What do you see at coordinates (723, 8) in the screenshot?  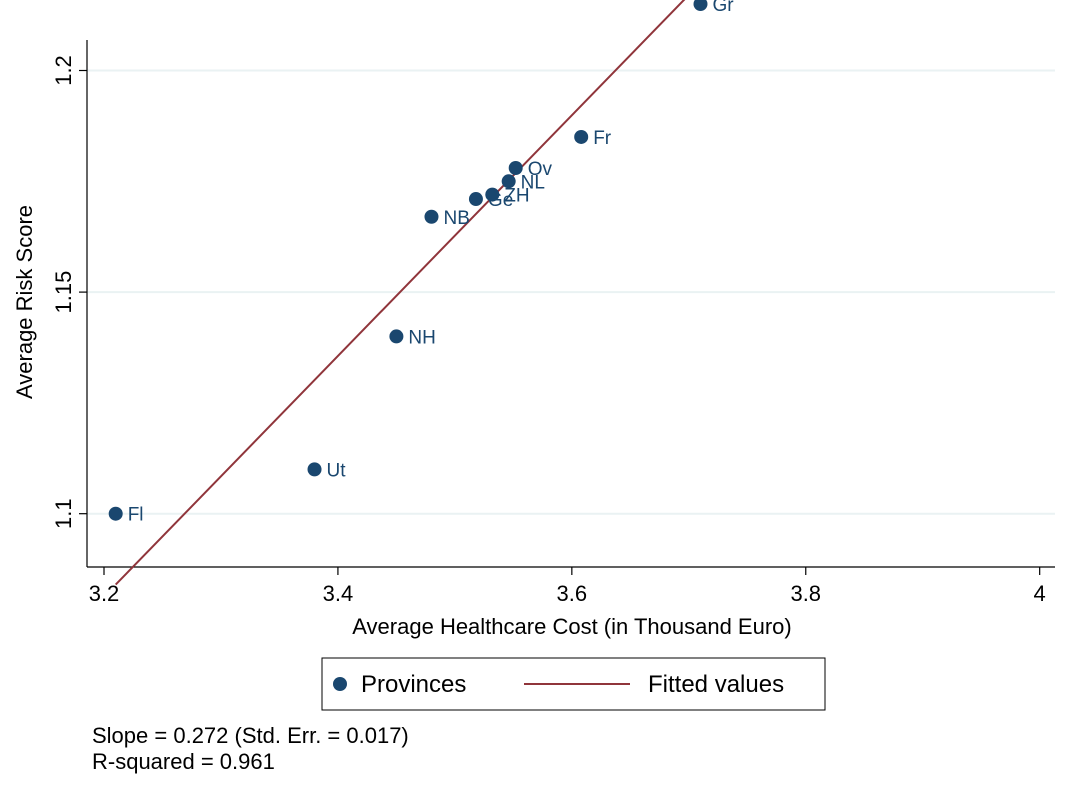 I see `point-label: Gr` at bounding box center [723, 8].